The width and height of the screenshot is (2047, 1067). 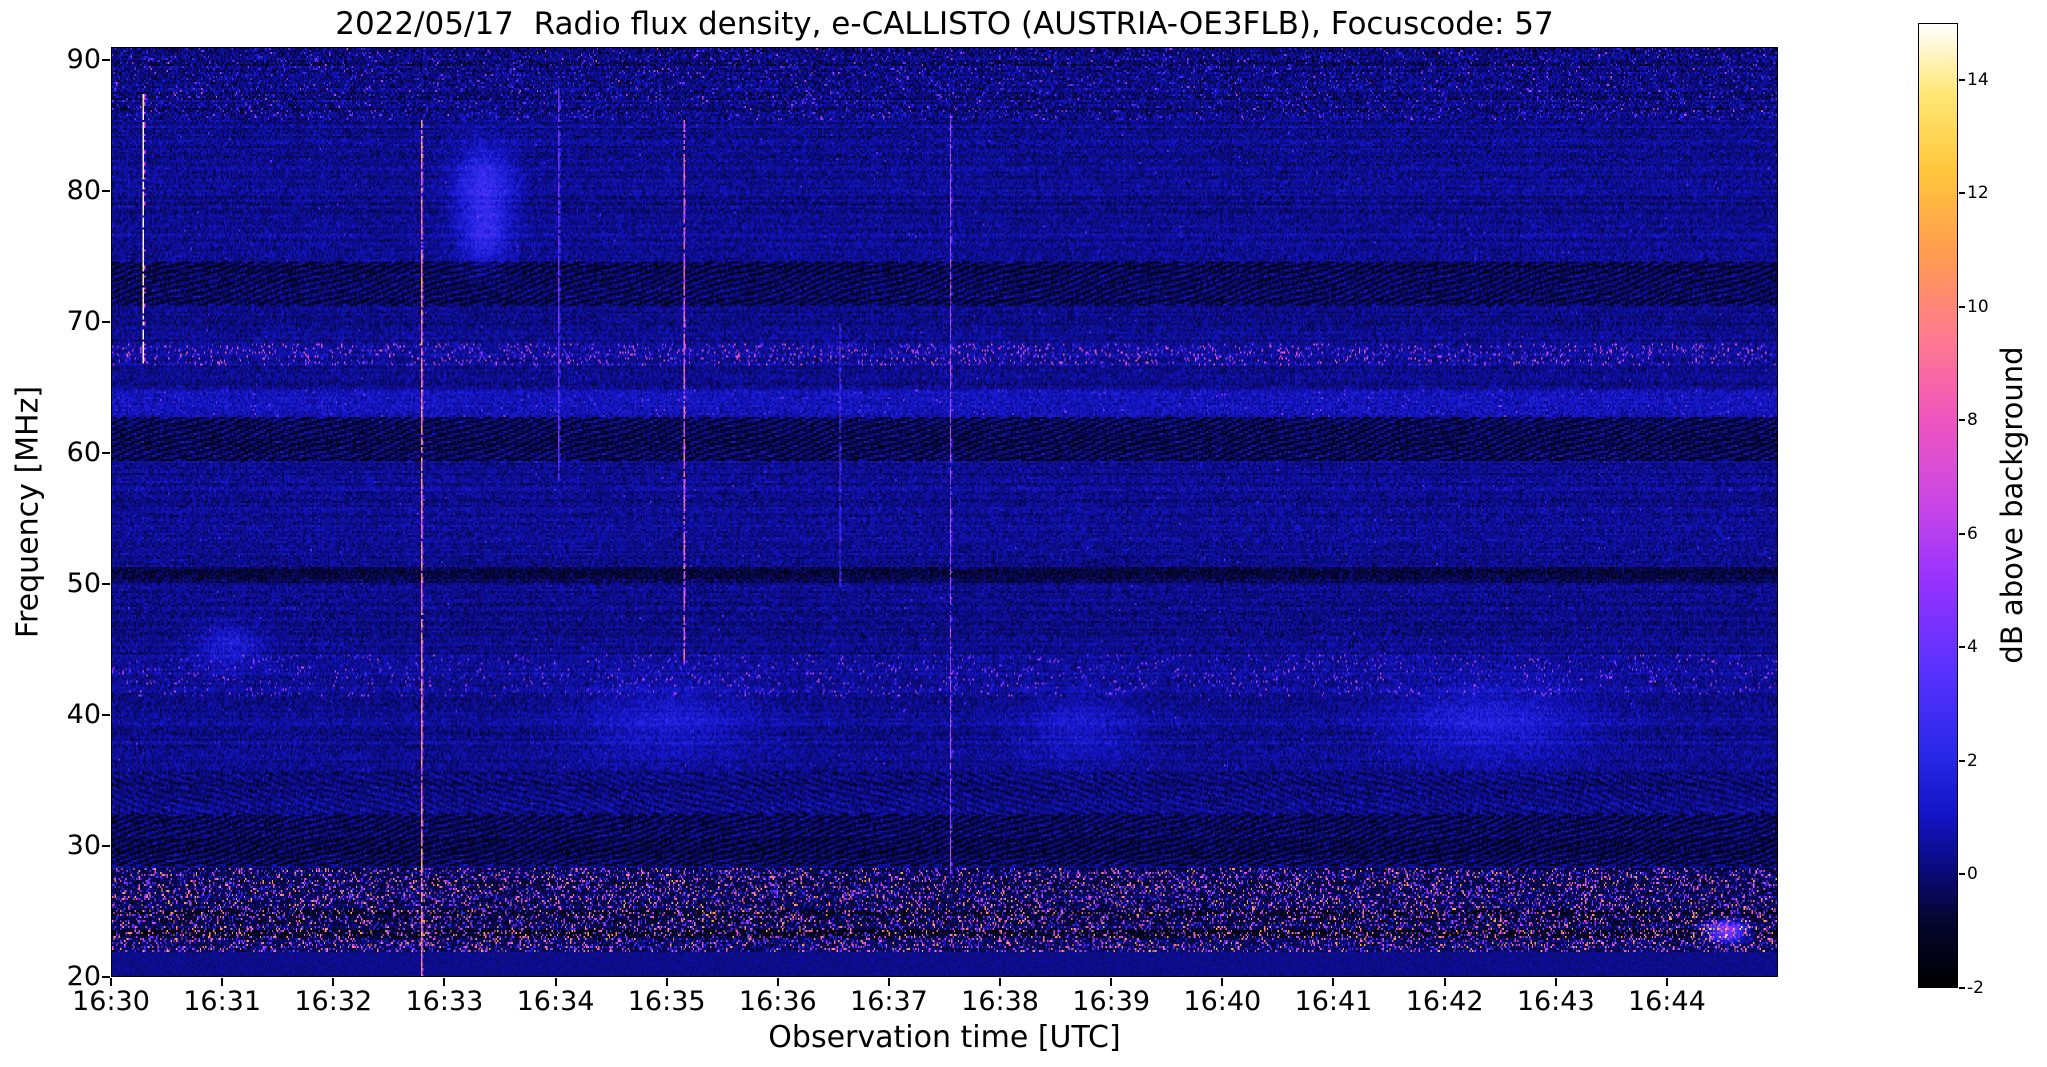 What do you see at coordinates (83, 976) in the screenshot?
I see `y-tick-label: 20` at bounding box center [83, 976].